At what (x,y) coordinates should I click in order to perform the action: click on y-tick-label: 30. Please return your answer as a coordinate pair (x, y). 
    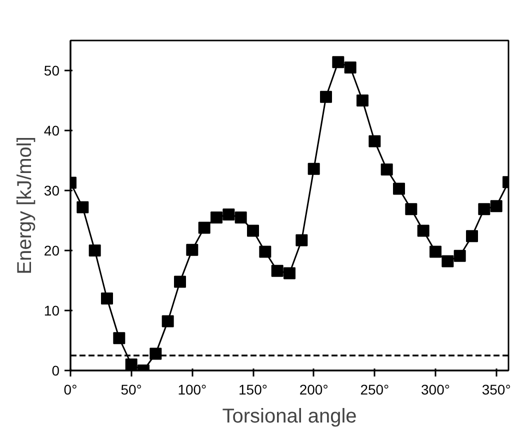
    Looking at the image, I should click on (52, 190).